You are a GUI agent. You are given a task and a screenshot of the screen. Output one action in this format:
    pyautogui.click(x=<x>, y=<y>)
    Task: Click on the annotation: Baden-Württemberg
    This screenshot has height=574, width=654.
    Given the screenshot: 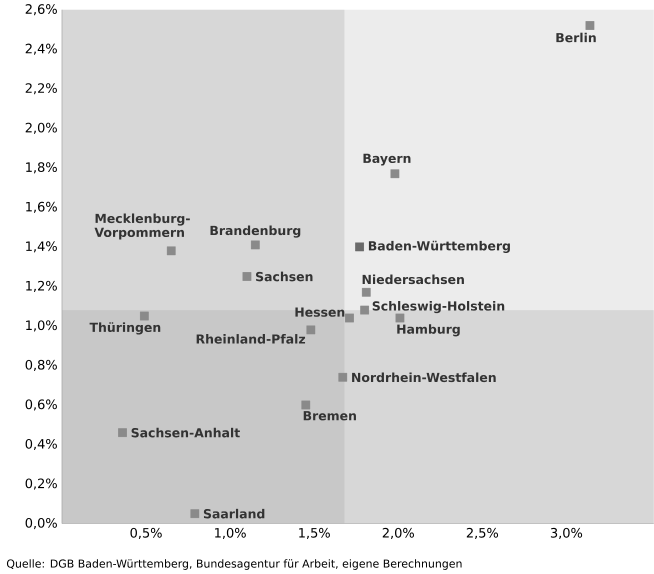 What is the action you would take?
    pyautogui.click(x=439, y=247)
    